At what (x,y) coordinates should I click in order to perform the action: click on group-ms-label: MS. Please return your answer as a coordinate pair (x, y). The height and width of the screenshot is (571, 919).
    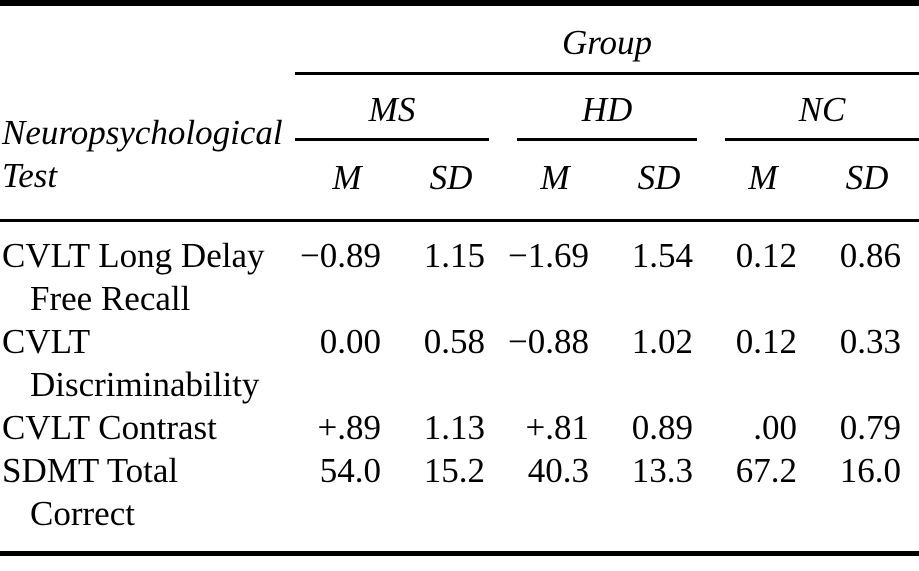
    Looking at the image, I should click on (392, 114).